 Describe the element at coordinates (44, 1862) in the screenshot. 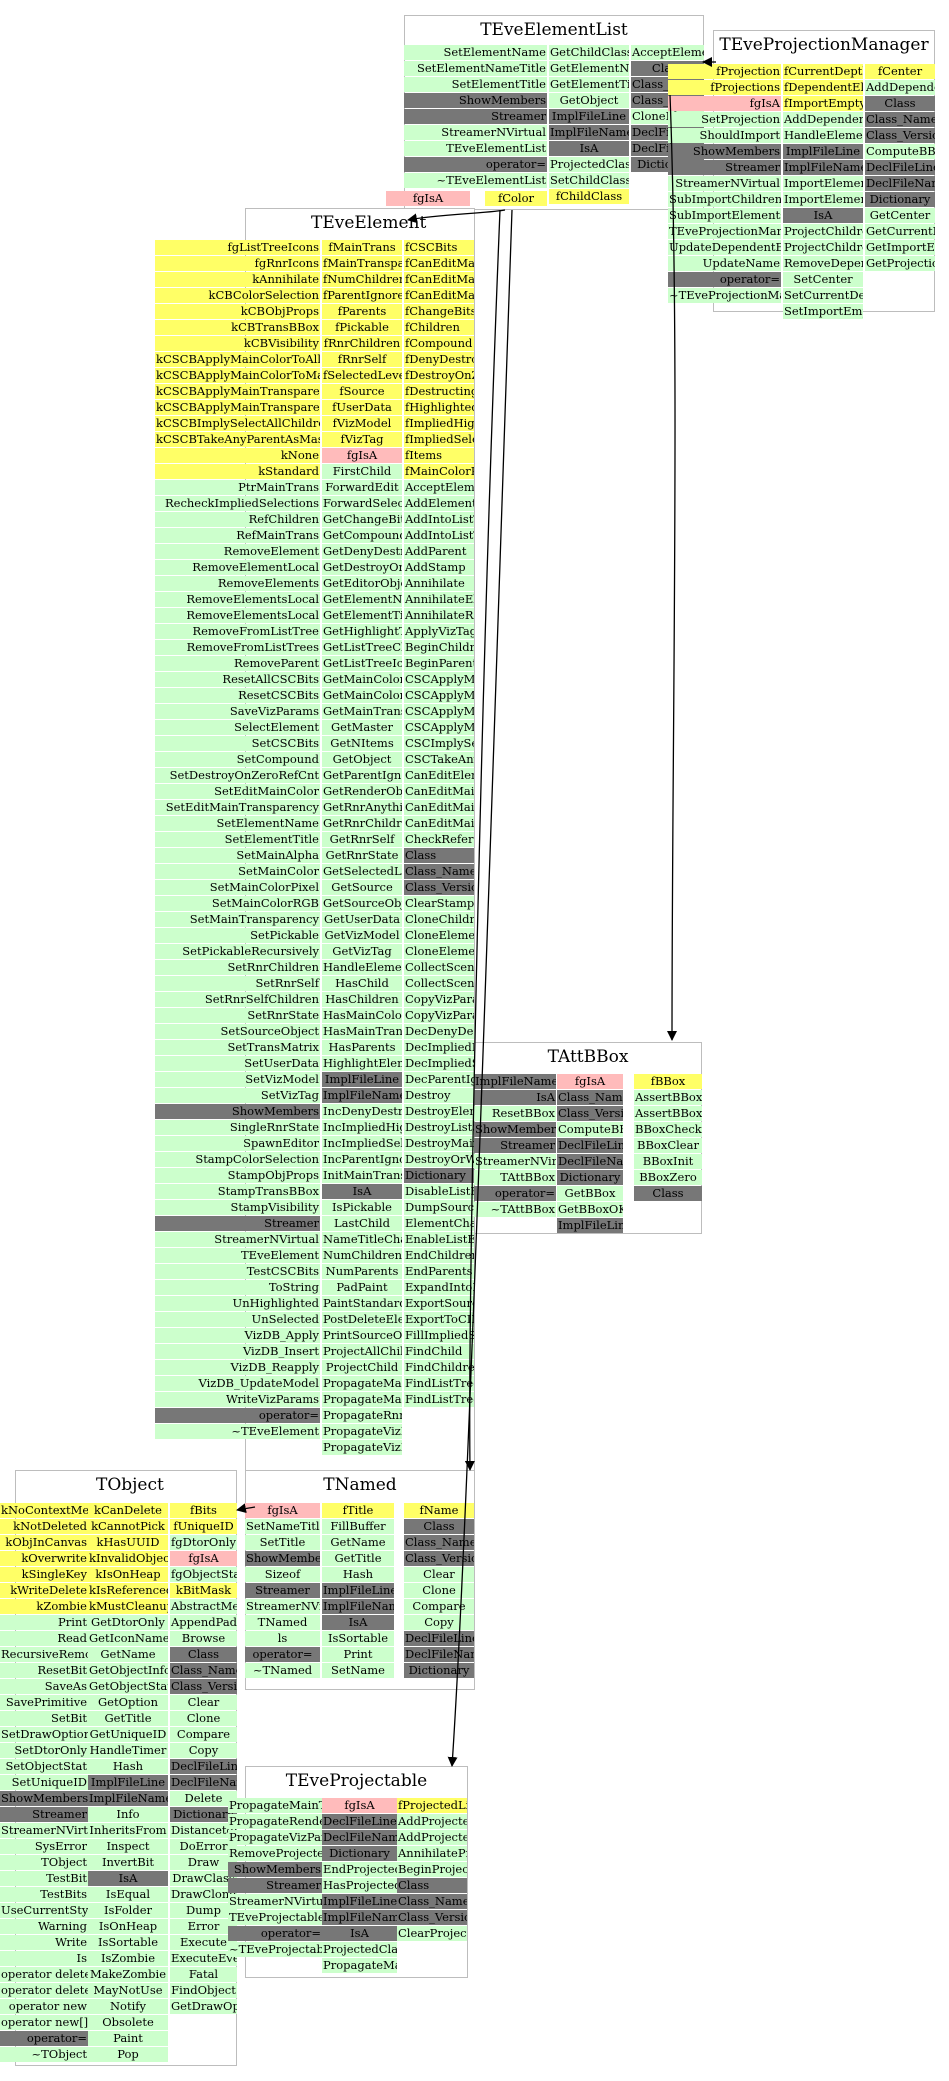

I see `member-cell: TObject` at that location.